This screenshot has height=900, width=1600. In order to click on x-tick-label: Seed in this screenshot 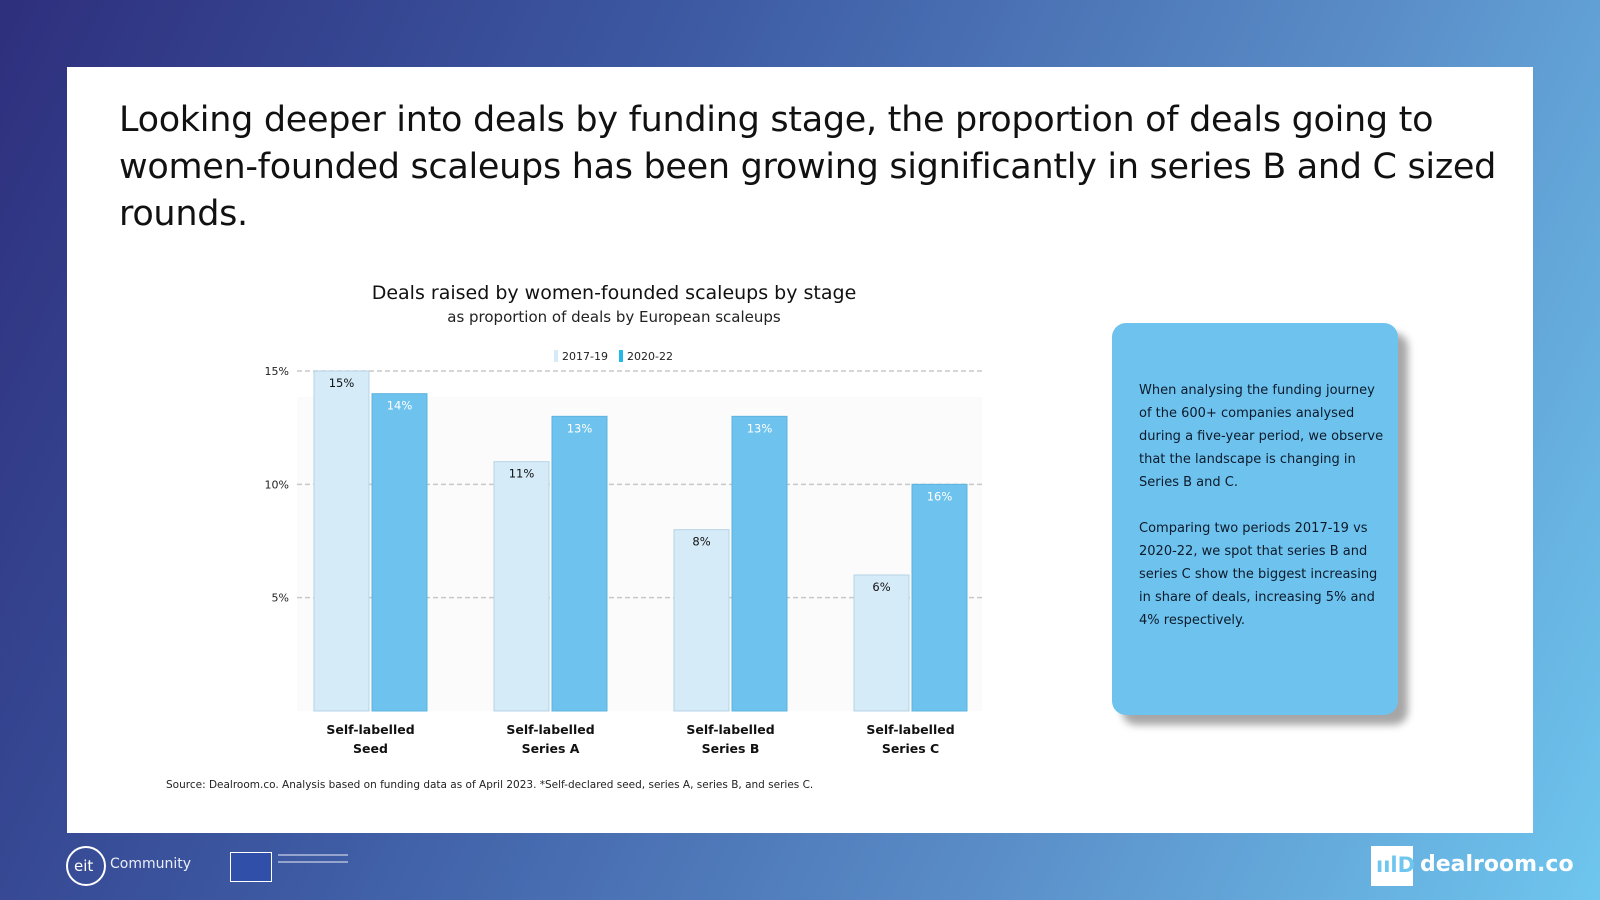, I will do `click(370, 748)`.